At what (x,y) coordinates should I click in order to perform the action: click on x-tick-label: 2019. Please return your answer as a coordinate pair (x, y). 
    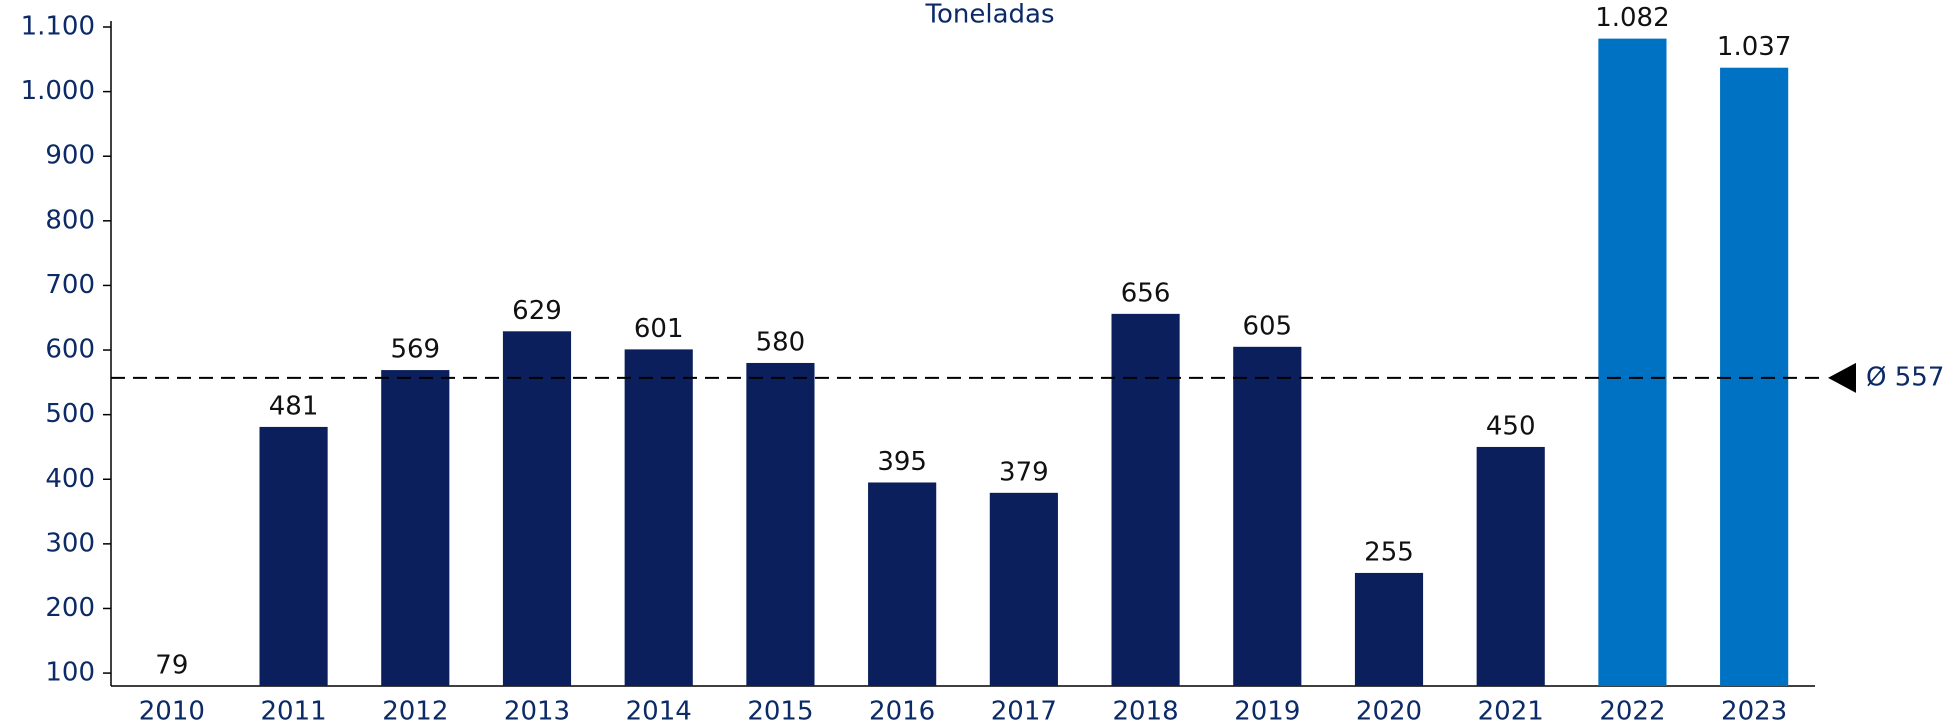
    Looking at the image, I should click on (1267, 710).